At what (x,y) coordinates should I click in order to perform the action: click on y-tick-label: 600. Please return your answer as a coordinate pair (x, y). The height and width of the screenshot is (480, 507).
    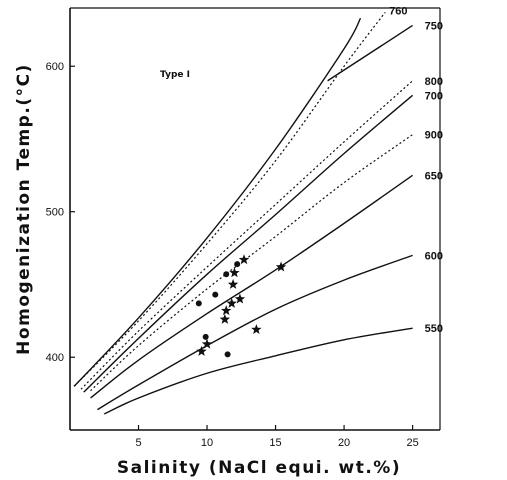
    Looking at the image, I should click on (55, 67).